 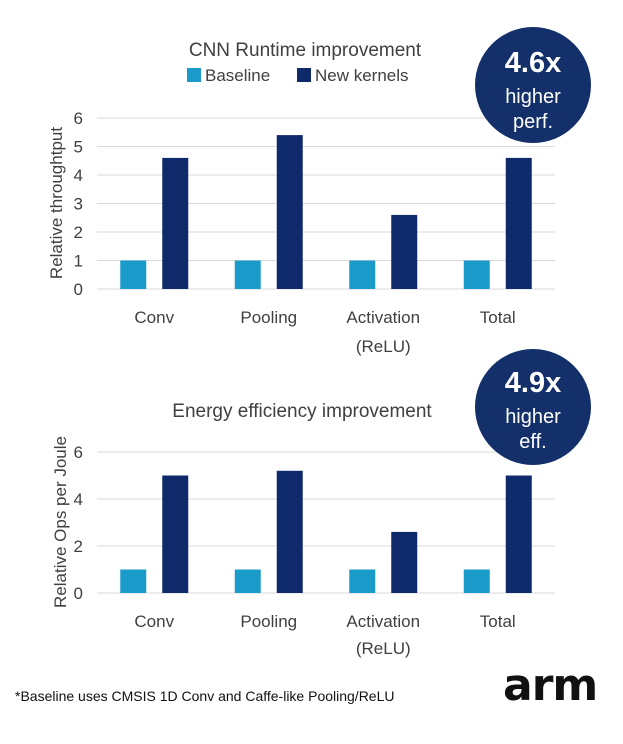 What do you see at coordinates (194, 75) in the screenshot?
I see `legend-baseline-swatch` at bounding box center [194, 75].